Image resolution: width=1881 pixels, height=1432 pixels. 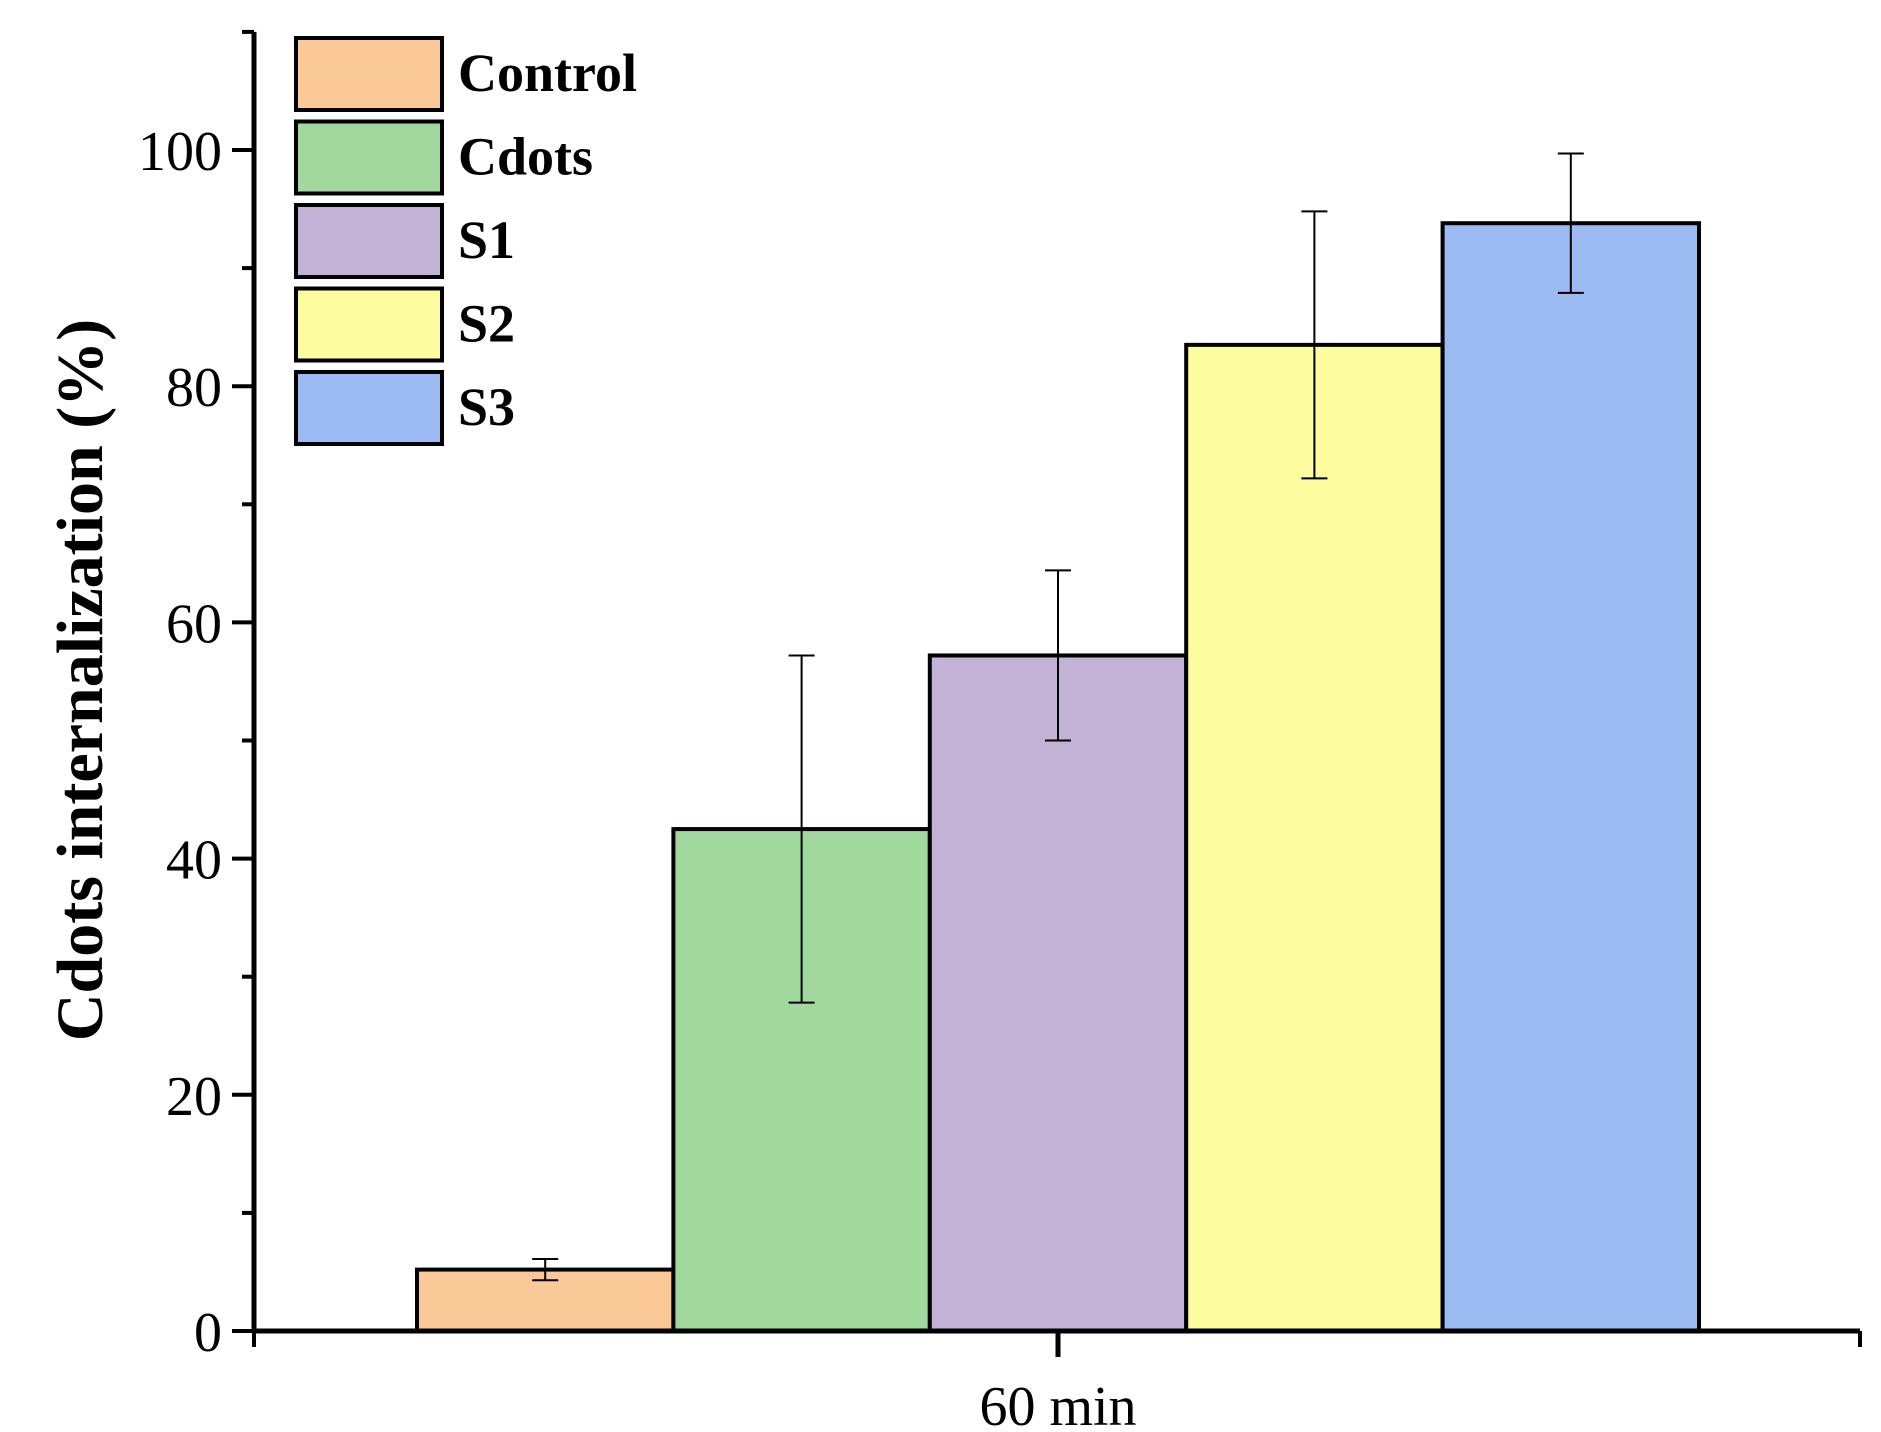 I want to click on legend-label-cdots: Cdots, so click(x=525, y=157).